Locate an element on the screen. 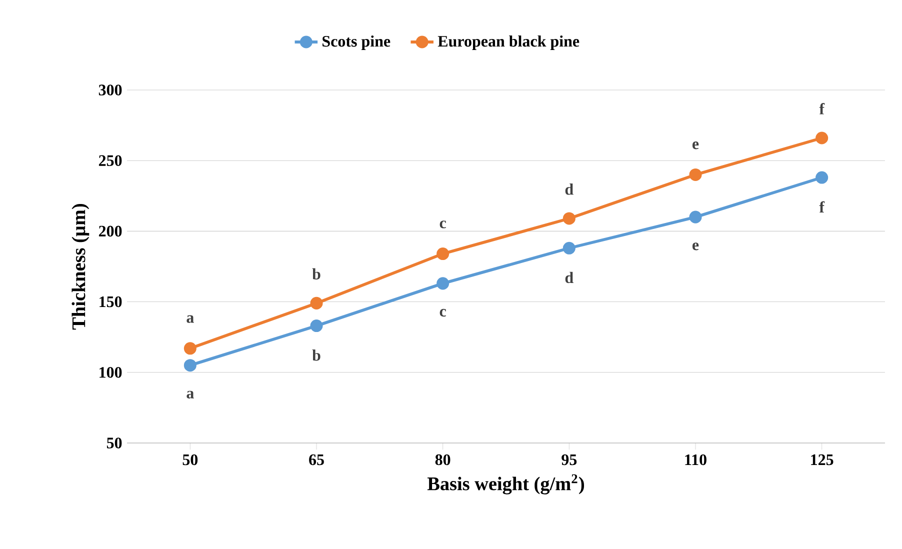 The height and width of the screenshot is (549, 902). y-tick-label: 50 is located at coordinates (114, 443).